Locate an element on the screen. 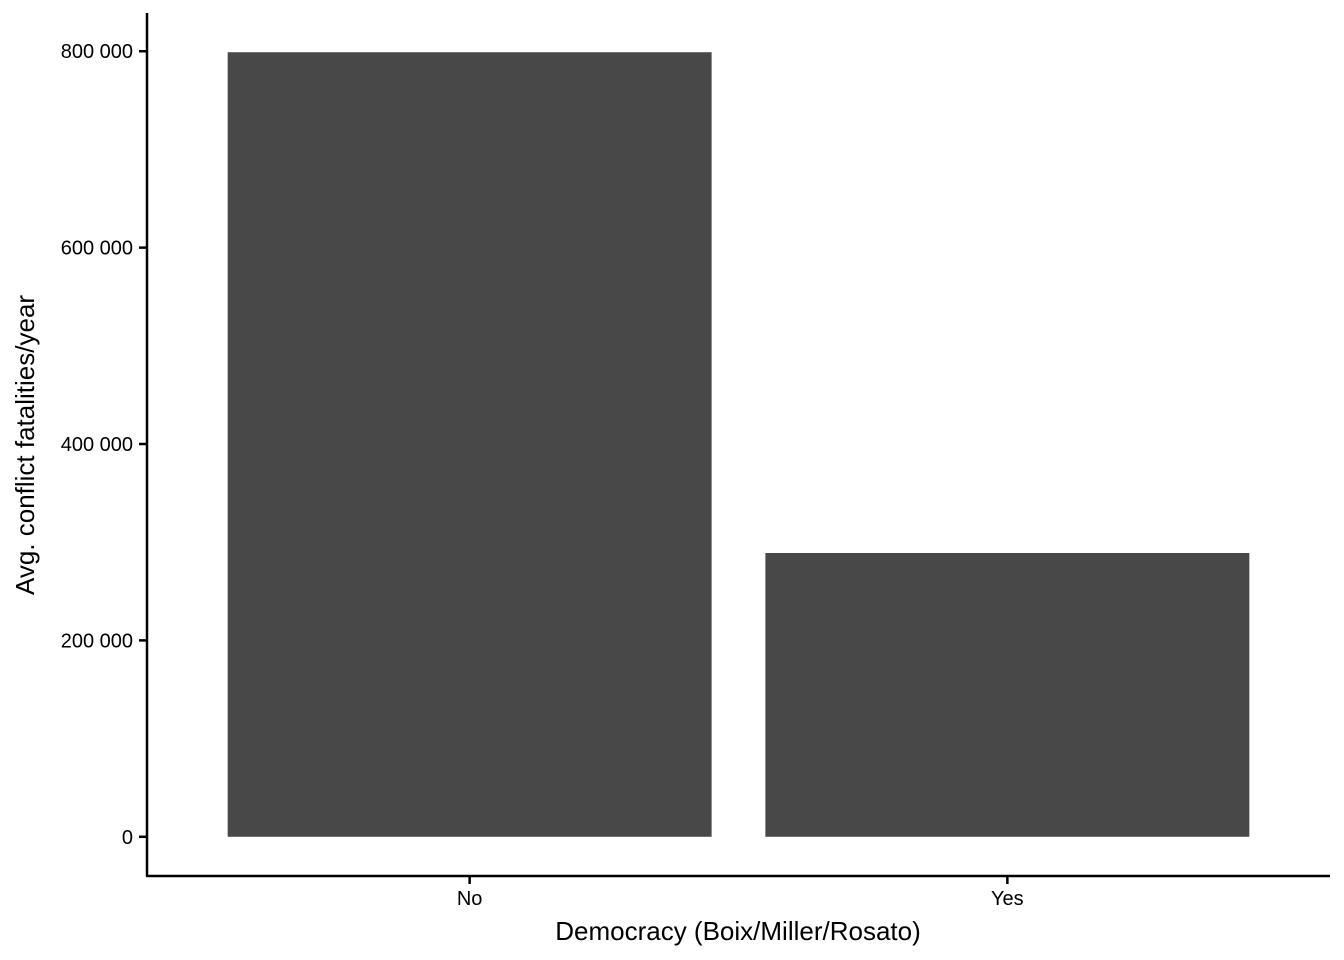 The image size is (1344, 960). x-axis-ticks: No Yes is located at coordinates (740, 893).